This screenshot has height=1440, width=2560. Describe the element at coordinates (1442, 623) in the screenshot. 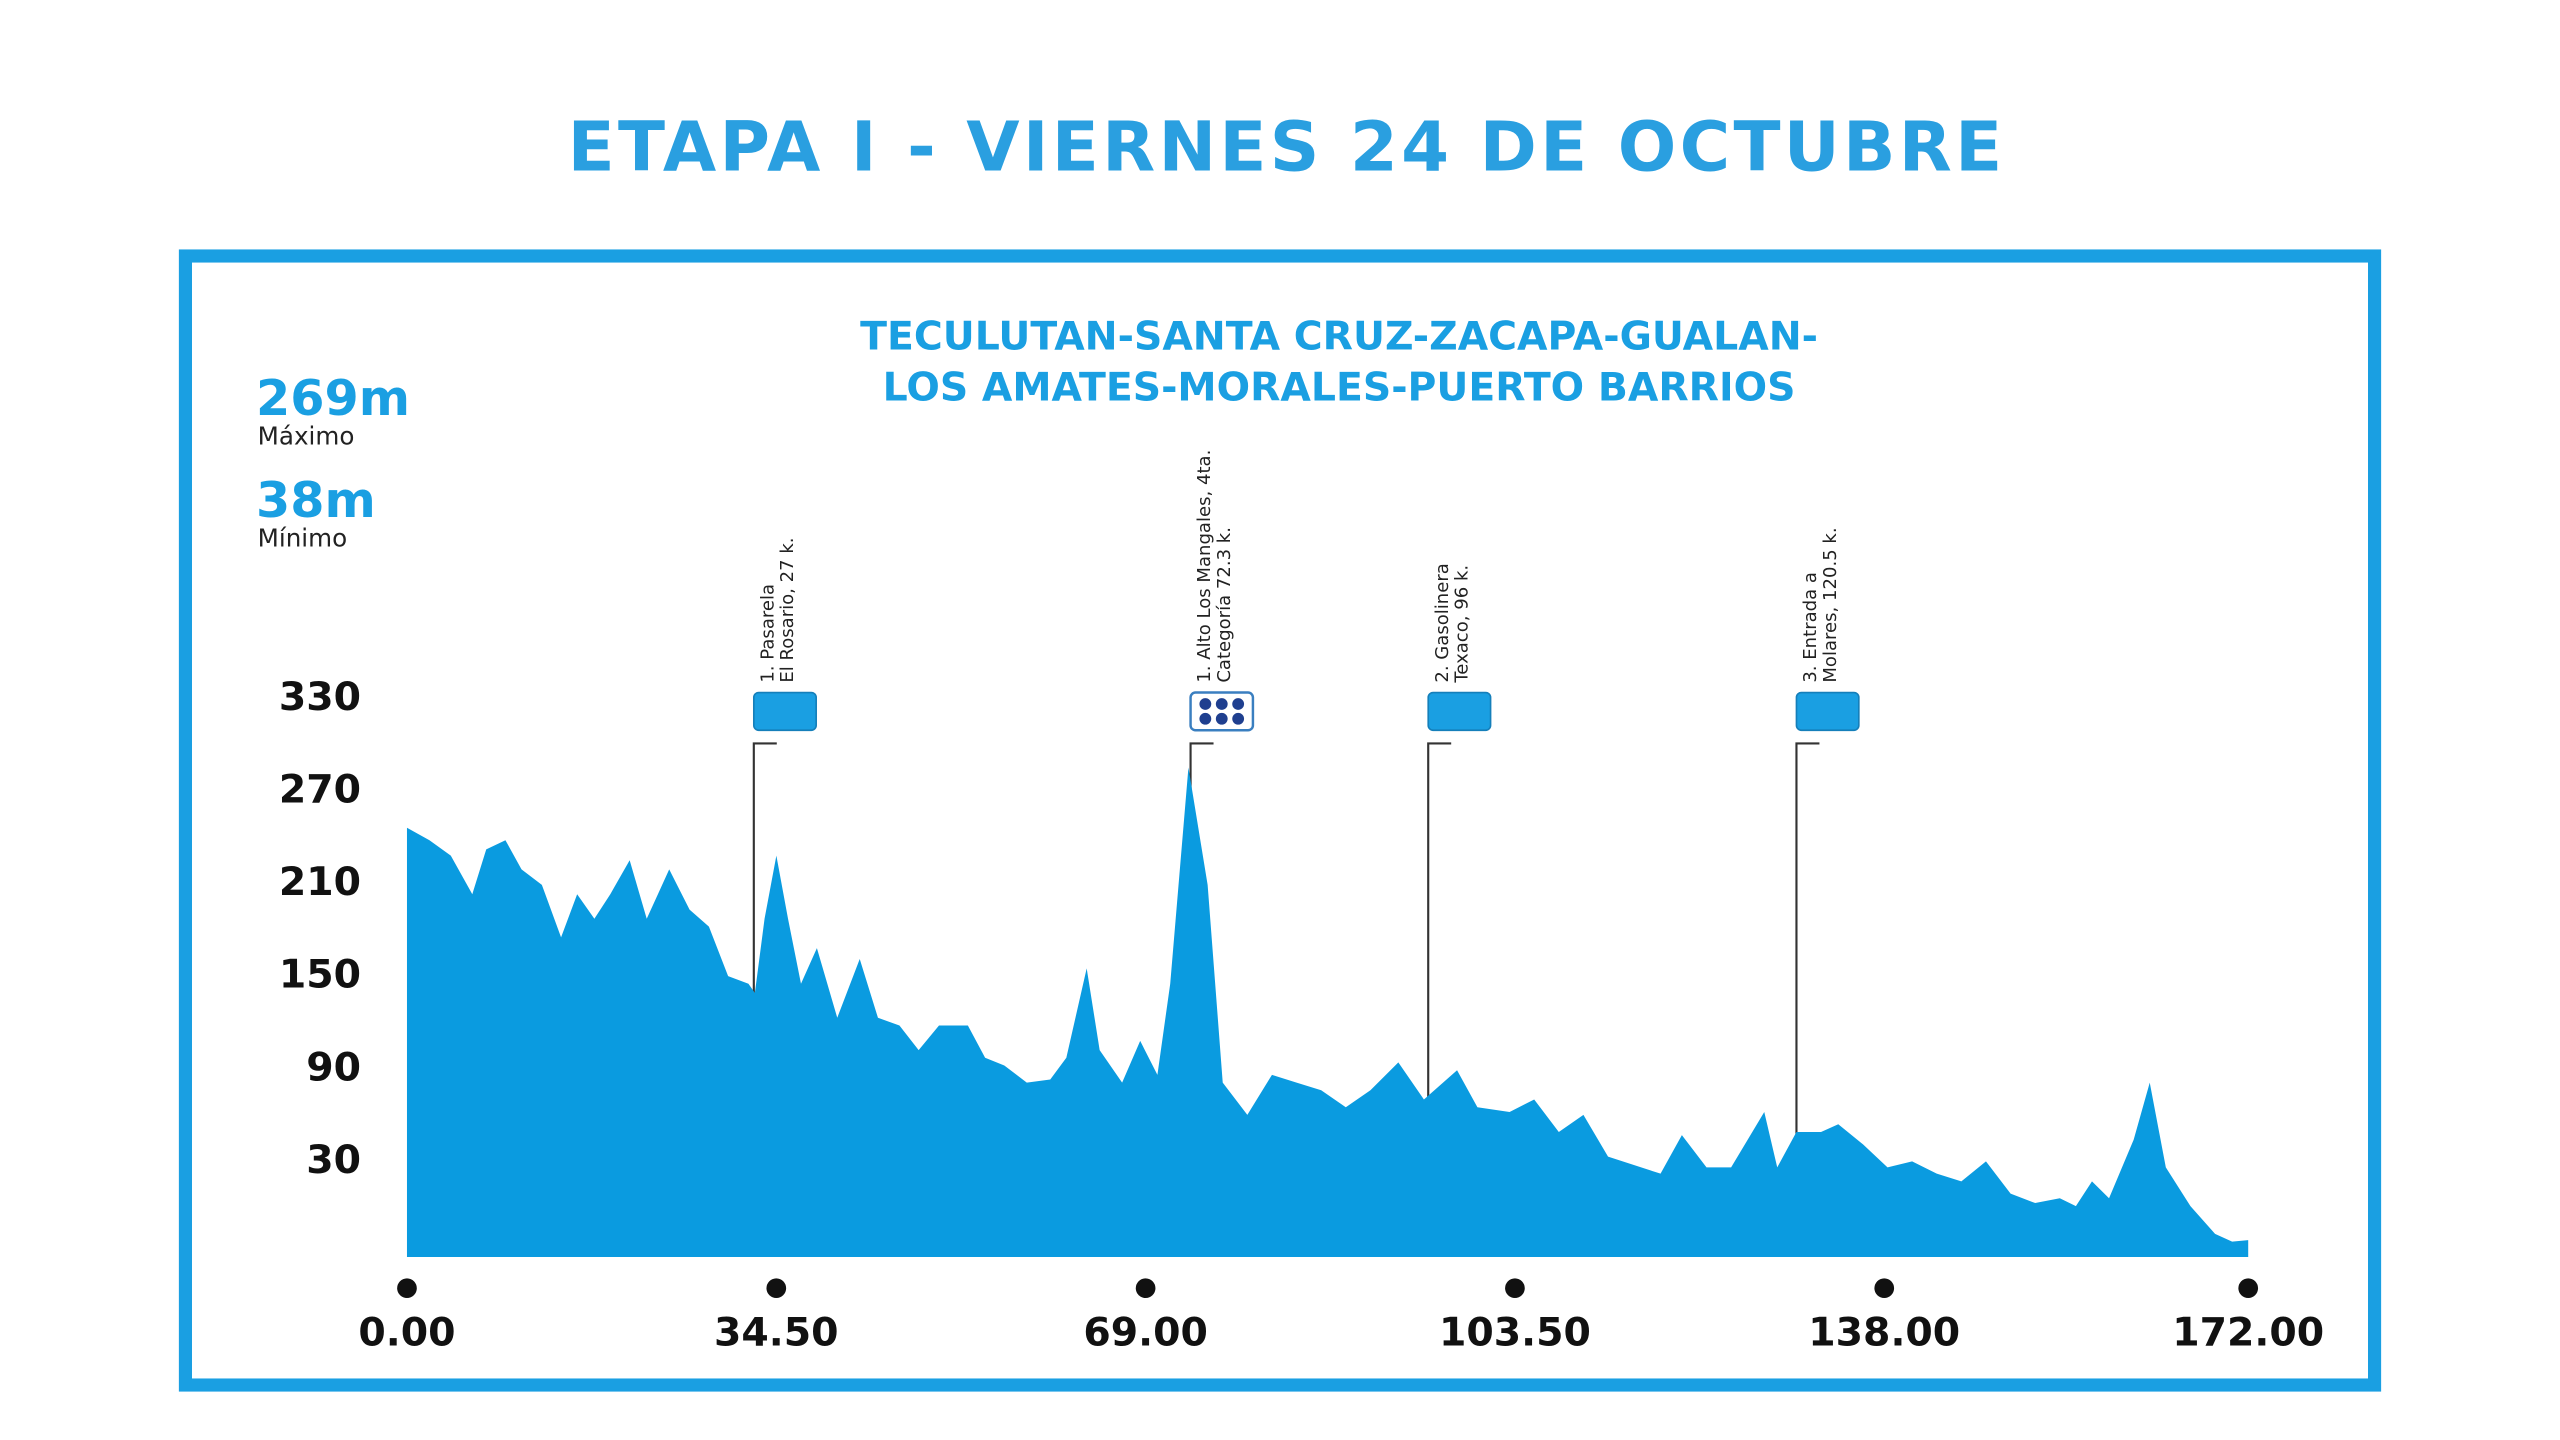

I see `marker-label: 2. Gasolinera` at that location.